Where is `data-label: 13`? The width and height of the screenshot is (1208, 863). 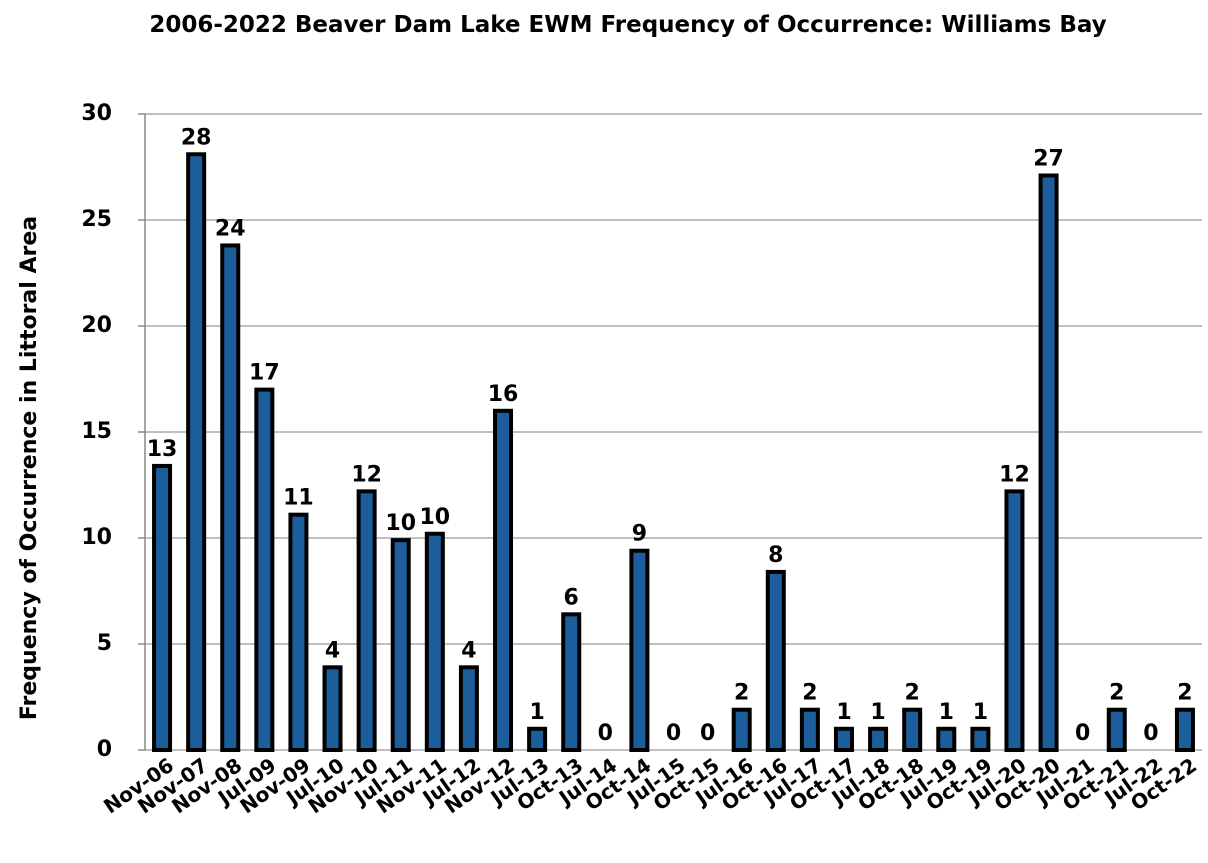 data-label: 13 is located at coordinates (162, 449).